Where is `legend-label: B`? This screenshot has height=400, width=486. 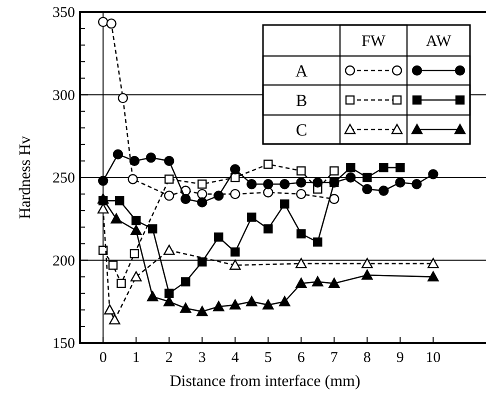 legend-label: B is located at coordinates (302, 100).